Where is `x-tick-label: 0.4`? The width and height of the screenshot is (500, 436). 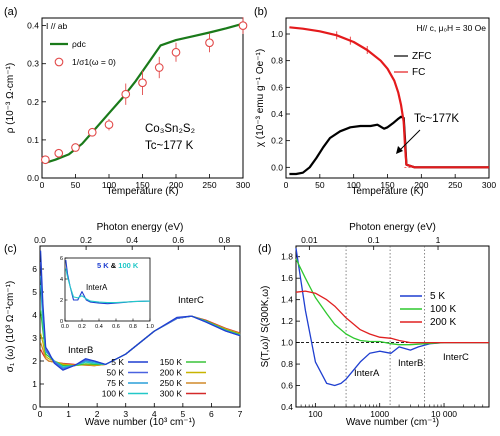 x-tick-label: 0.4 is located at coordinates (99, 327).